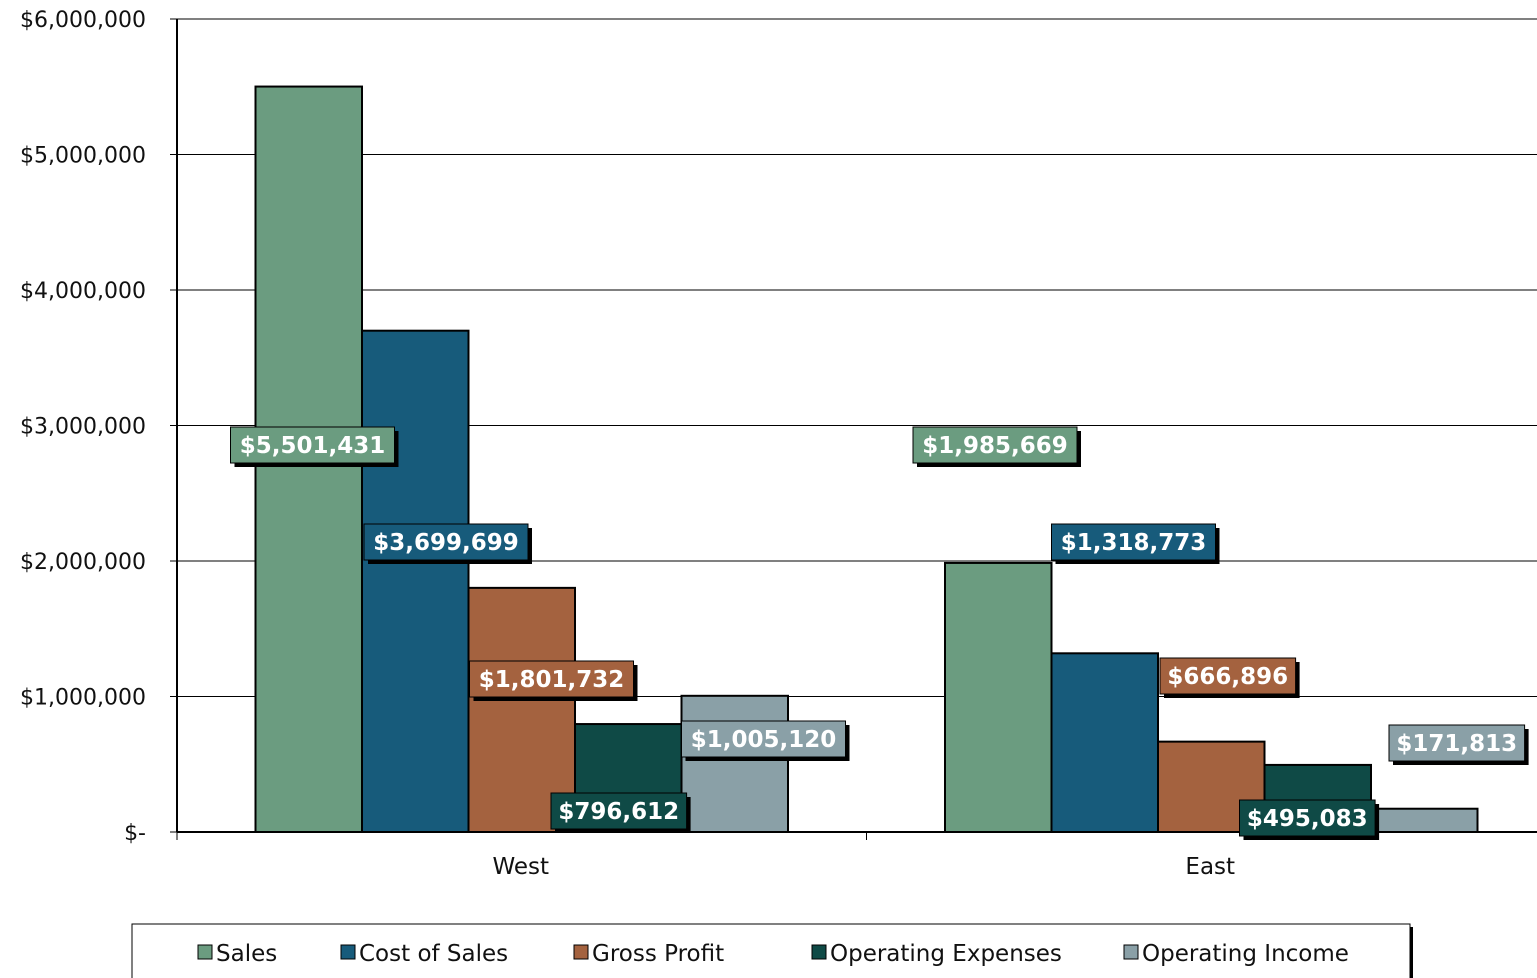 This screenshot has width=1537, height=978. Describe the element at coordinates (415, 581) in the screenshot. I see `bar-cost-of-sales-west` at that location.